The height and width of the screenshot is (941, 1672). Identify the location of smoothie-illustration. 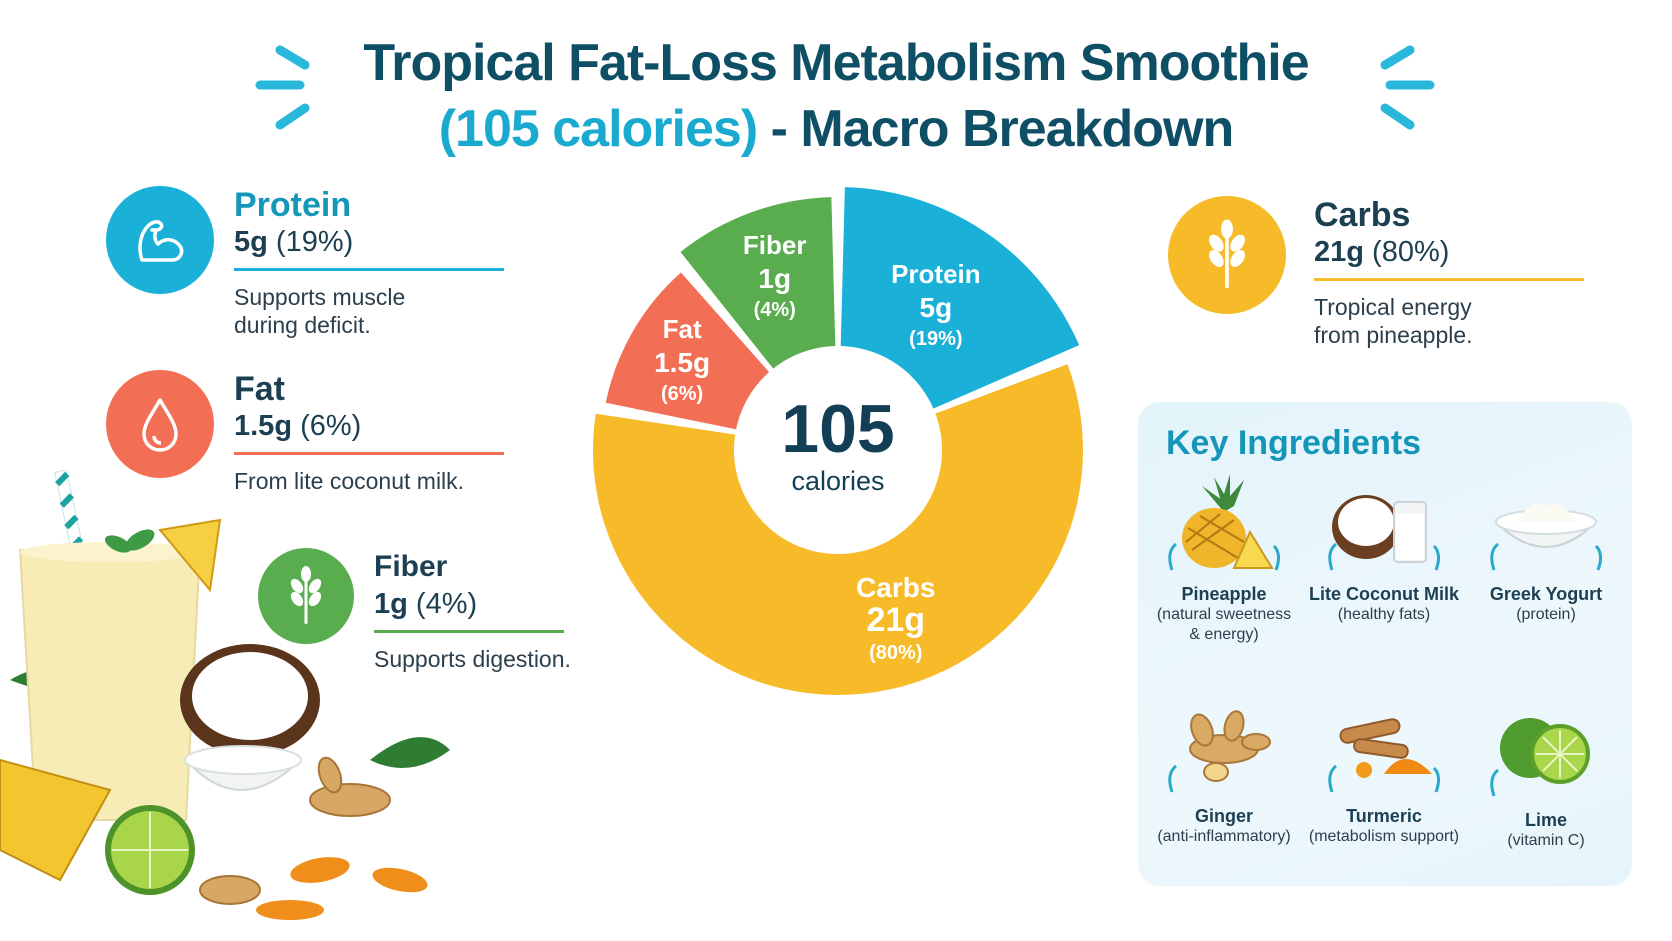
(225, 695).